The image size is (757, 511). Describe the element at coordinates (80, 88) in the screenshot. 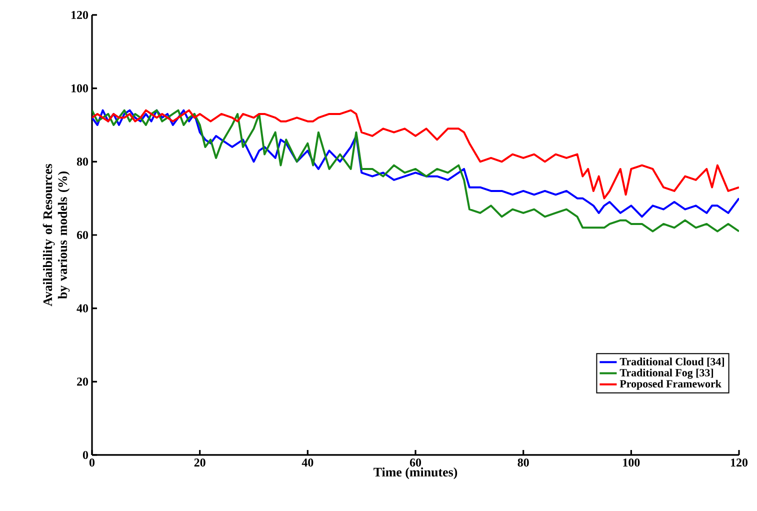

I see `y-tick-label: 100` at that location.